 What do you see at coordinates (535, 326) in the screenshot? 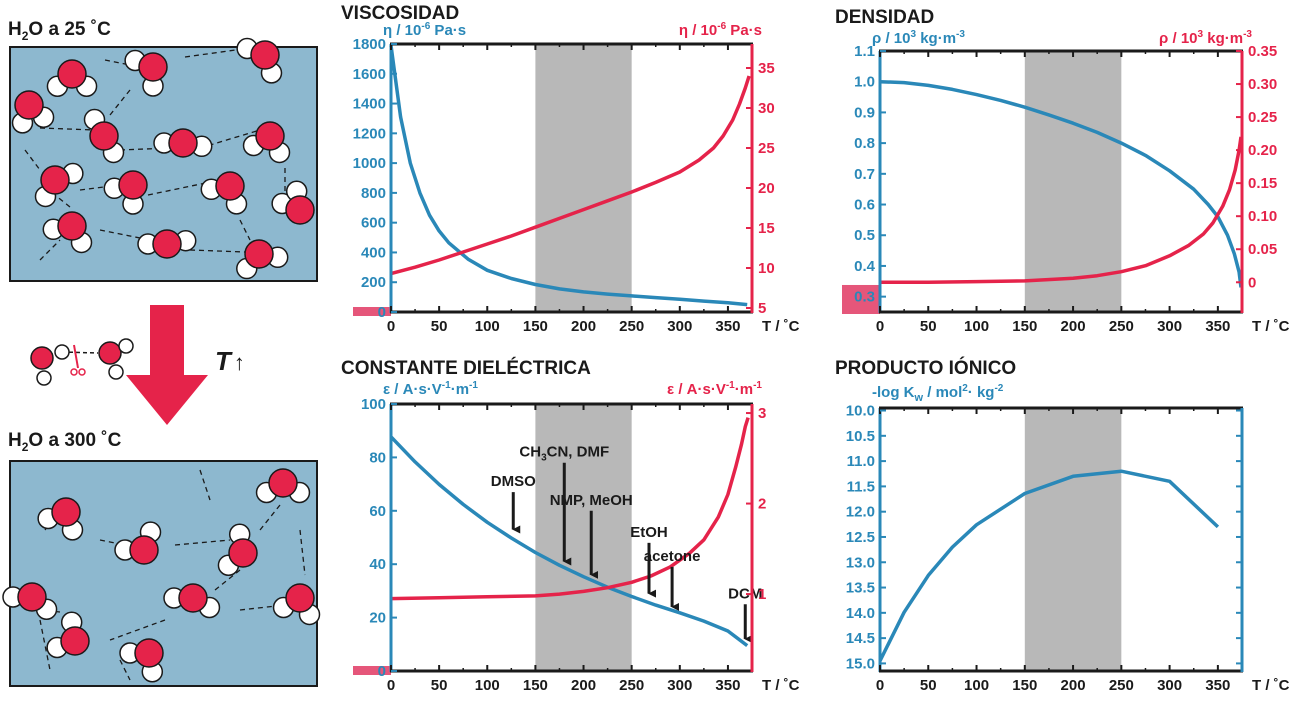
I see `x-tick-label: 150` at bounding box center [535, 326].